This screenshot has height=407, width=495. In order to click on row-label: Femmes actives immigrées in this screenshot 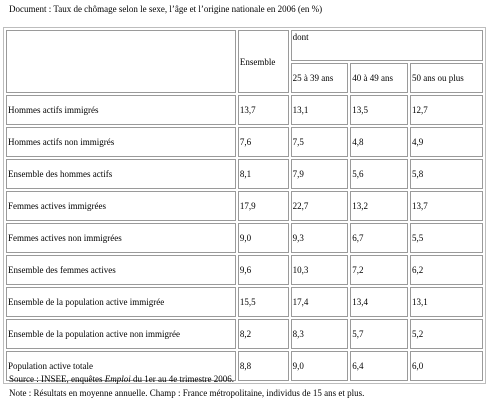, I will do `click(121, 206)`.